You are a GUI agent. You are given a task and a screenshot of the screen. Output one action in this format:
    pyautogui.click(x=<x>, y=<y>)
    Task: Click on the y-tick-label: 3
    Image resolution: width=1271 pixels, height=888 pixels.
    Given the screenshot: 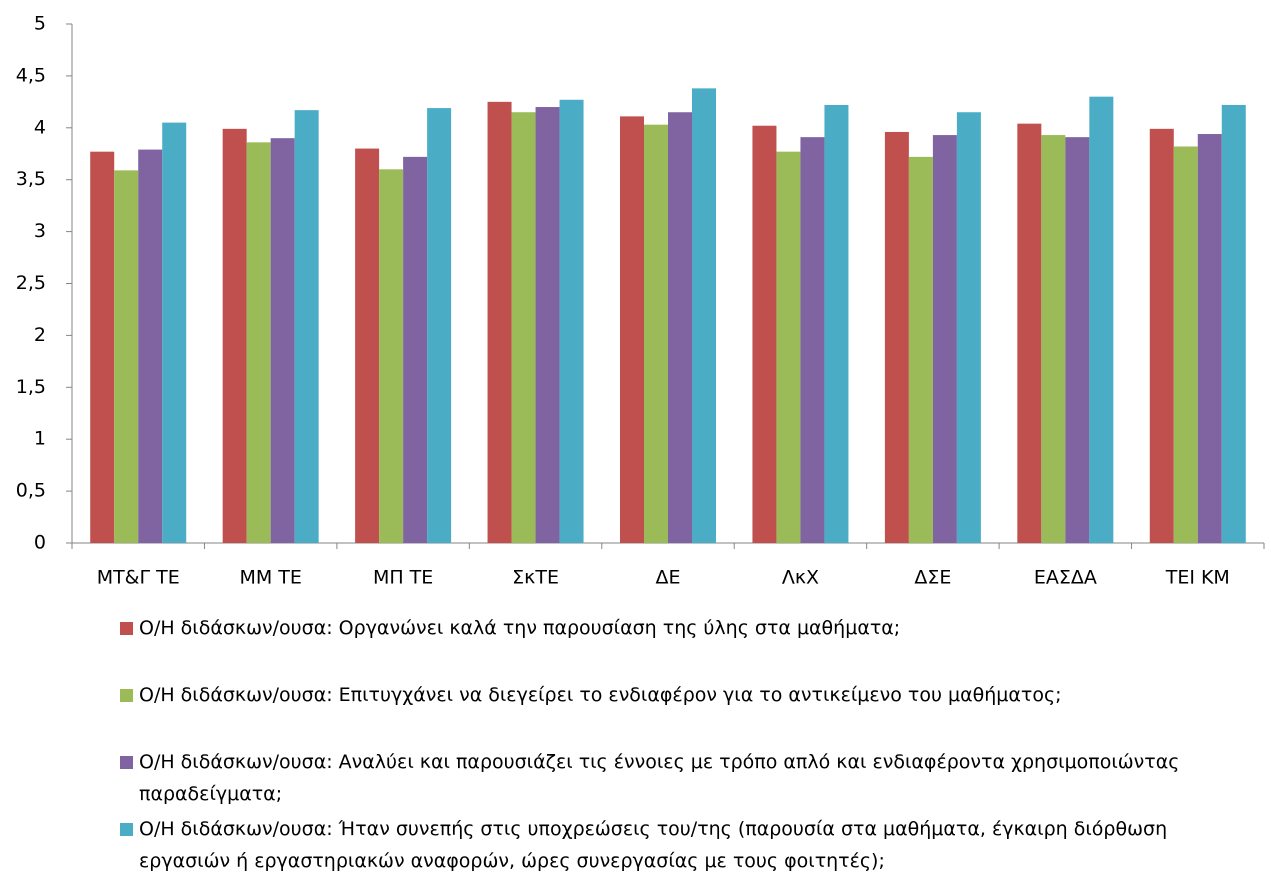 What is the action you would take?
    pyautogui.click(x=40, y=231)
    